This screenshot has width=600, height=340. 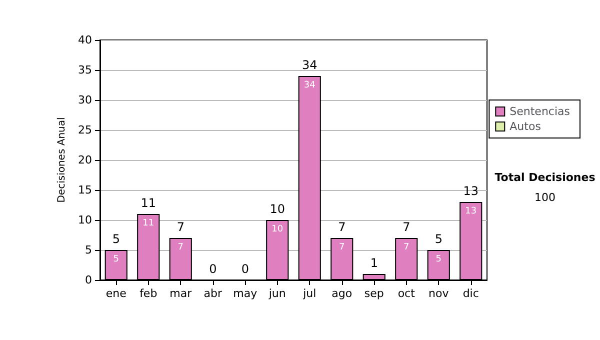 I want to click on total-label: 34, so click(x=310, y=65).